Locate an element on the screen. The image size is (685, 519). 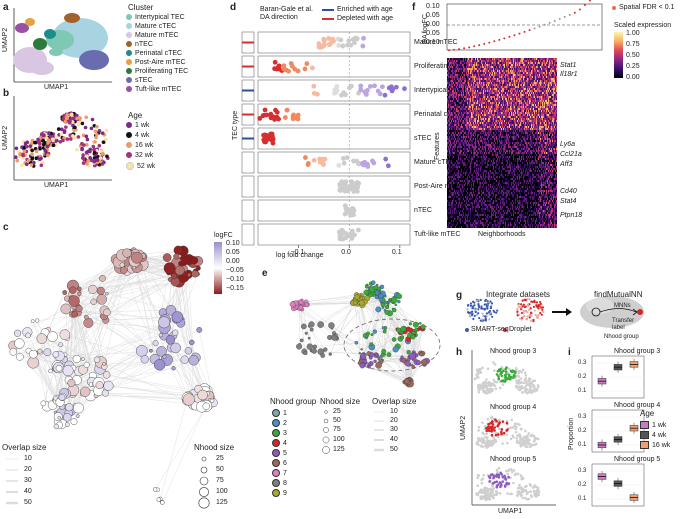
smartseq-cell is located at coordinates (489, 319).